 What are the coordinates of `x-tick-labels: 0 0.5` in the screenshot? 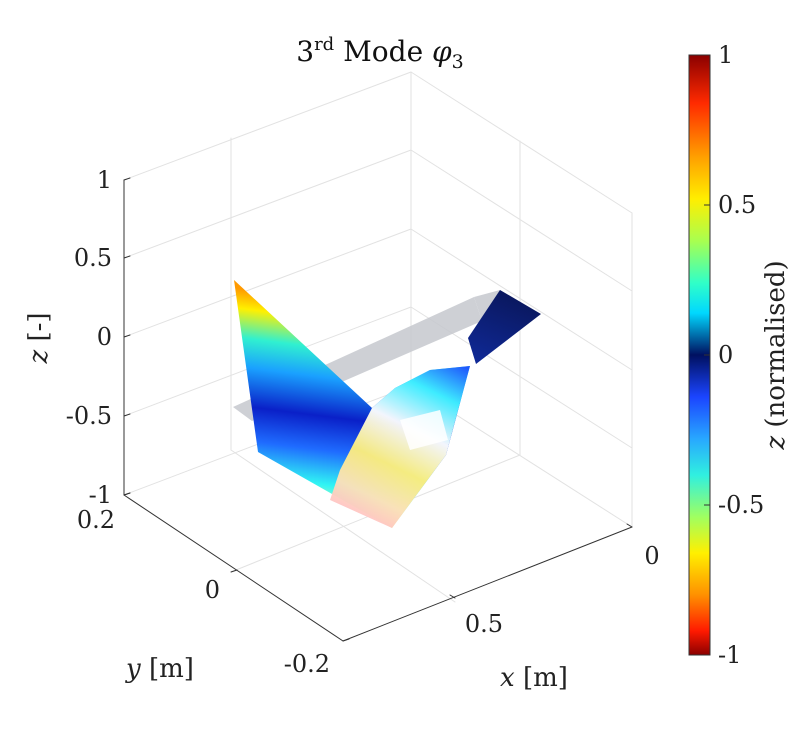 It's located at (562, 590).